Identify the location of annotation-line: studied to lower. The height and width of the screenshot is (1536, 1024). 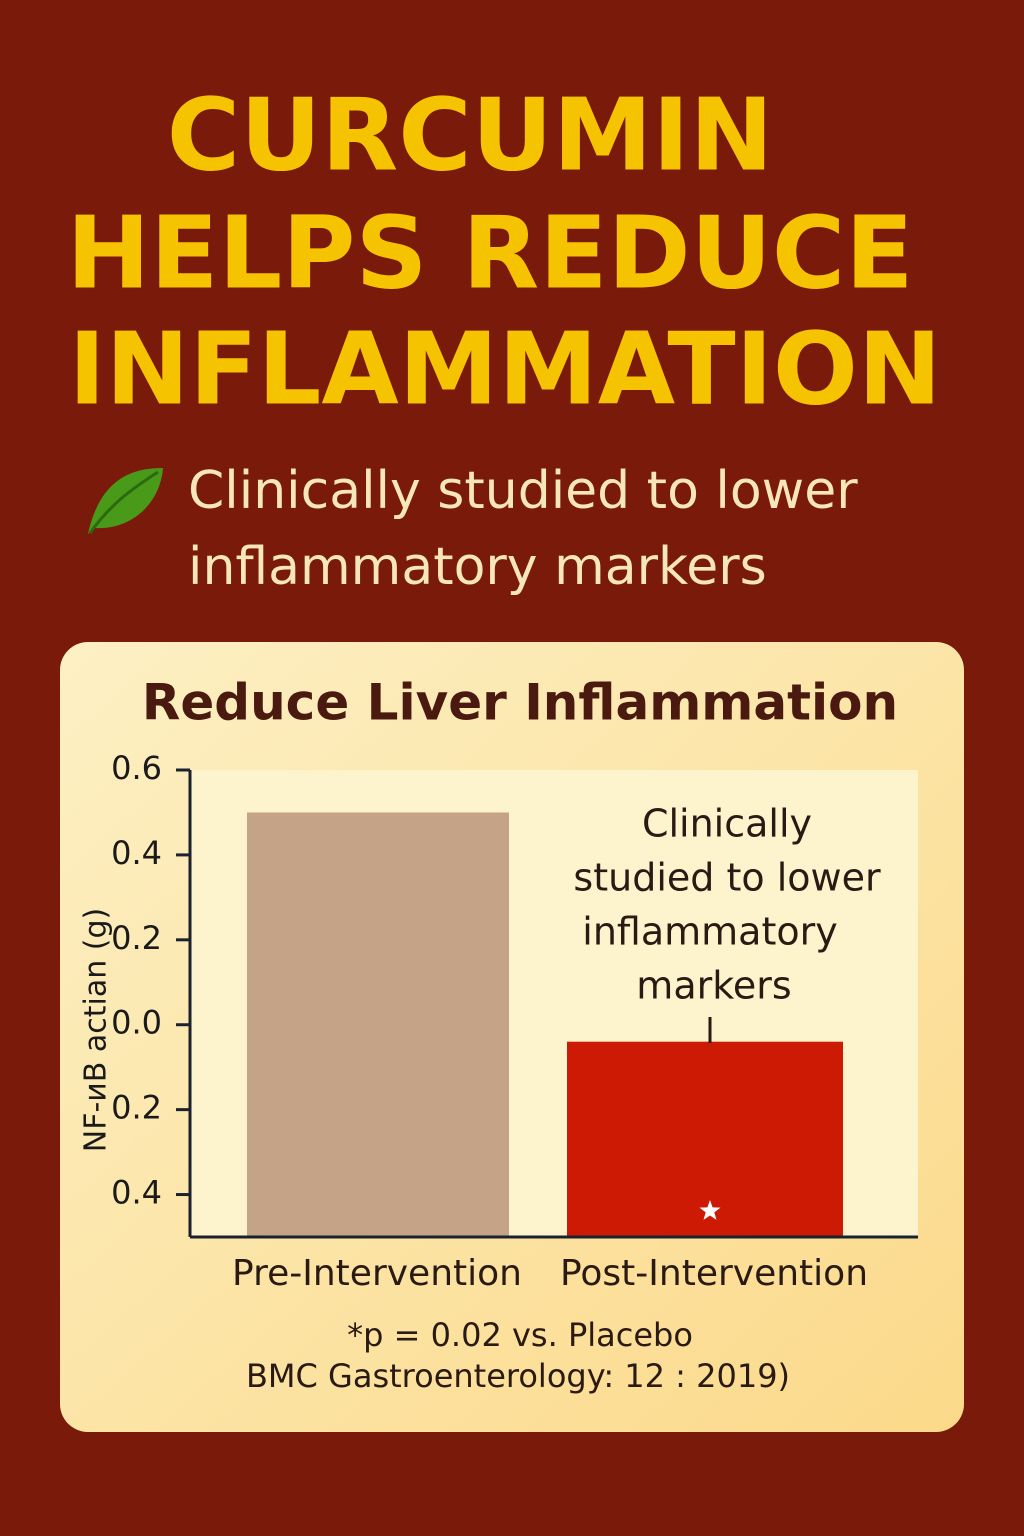
(727, 878).